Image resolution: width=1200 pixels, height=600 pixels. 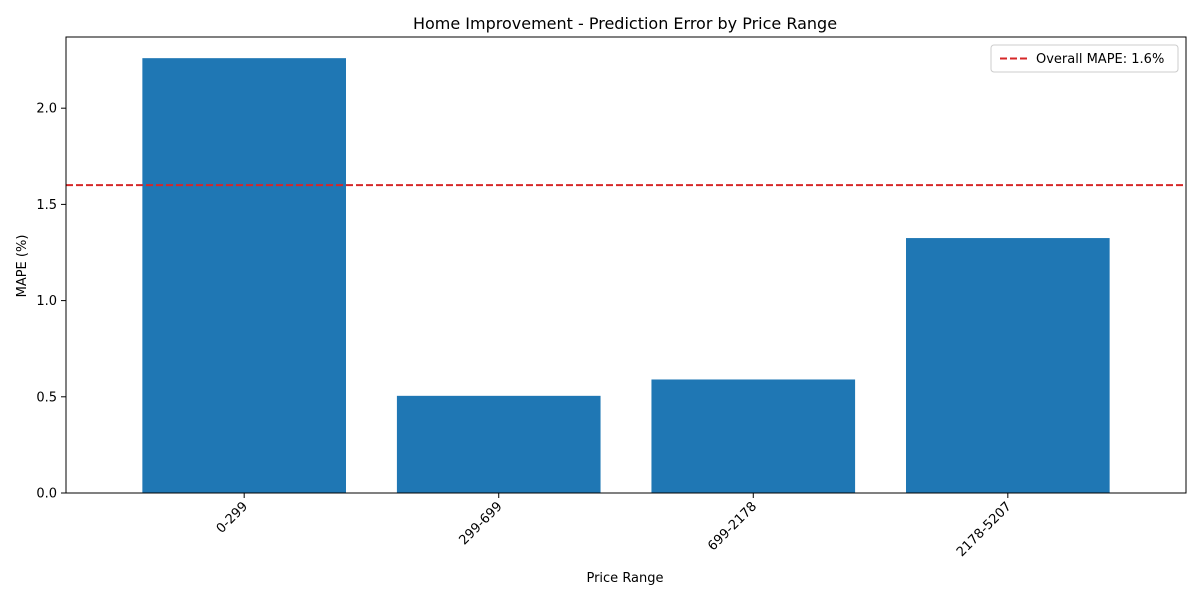 I want to click on y-tick-label: 1.5, so click(x=46, y=205).